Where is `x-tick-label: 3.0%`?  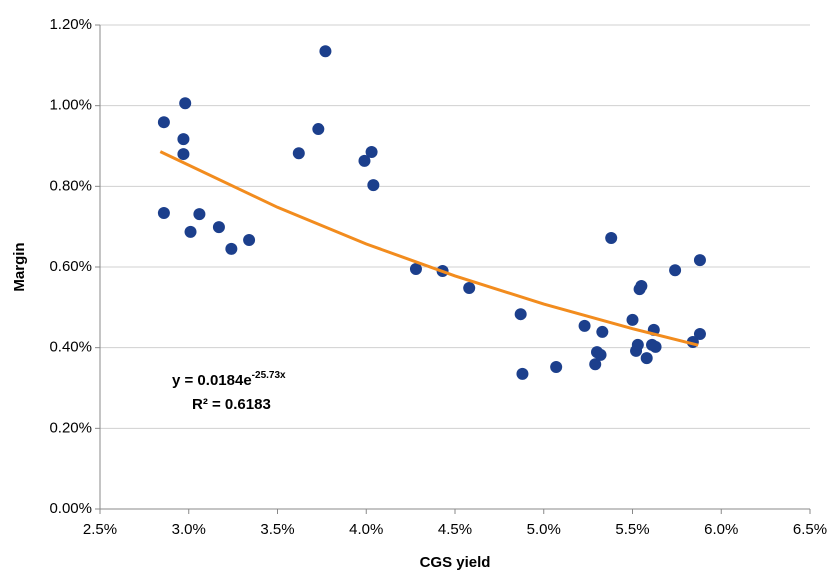 x-tick-label: 3.0% is located at coordinates (189, 529).